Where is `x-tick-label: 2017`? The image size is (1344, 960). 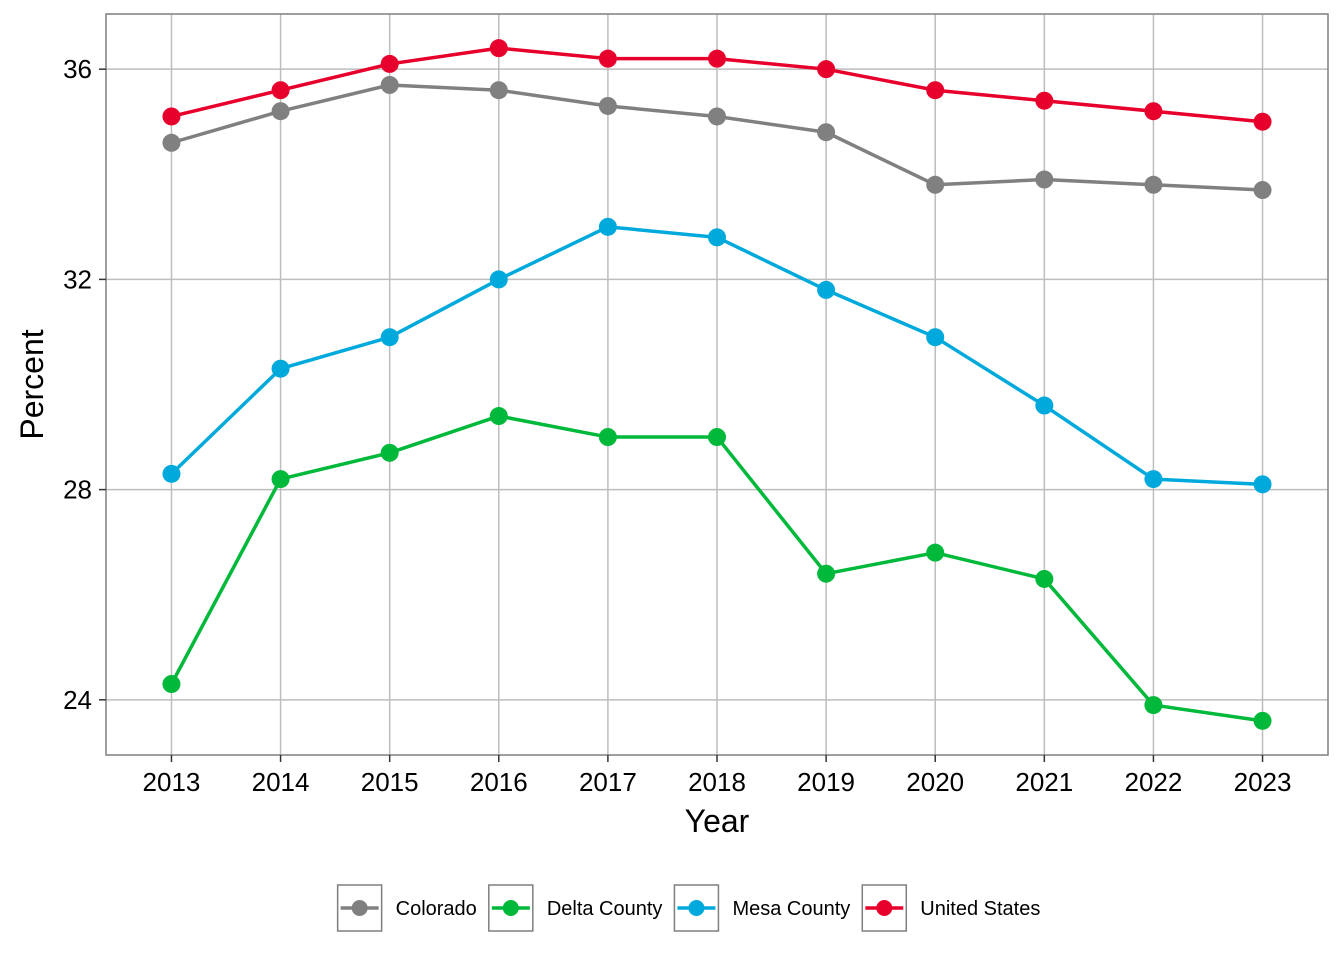 x-tick-label: 2017 is located at coordinates (608, 782).